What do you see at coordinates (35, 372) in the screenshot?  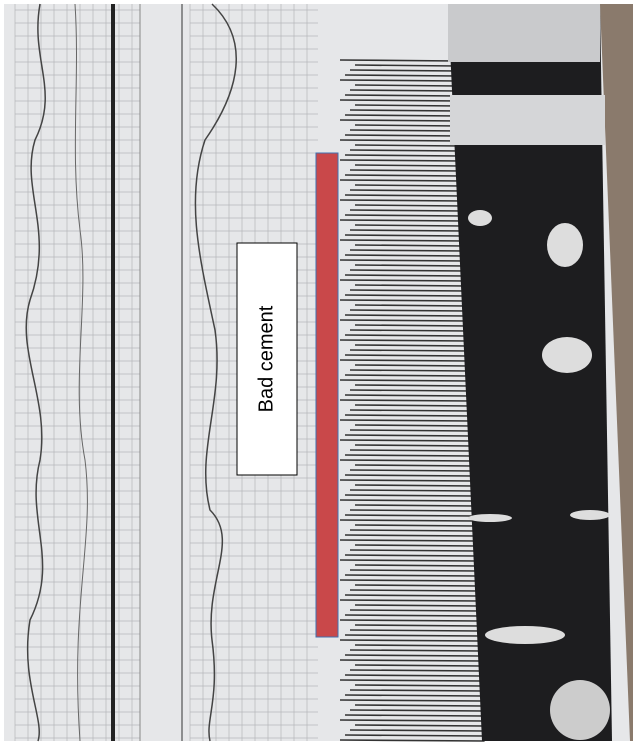 I see `curve` at bounding box center [35, 372].